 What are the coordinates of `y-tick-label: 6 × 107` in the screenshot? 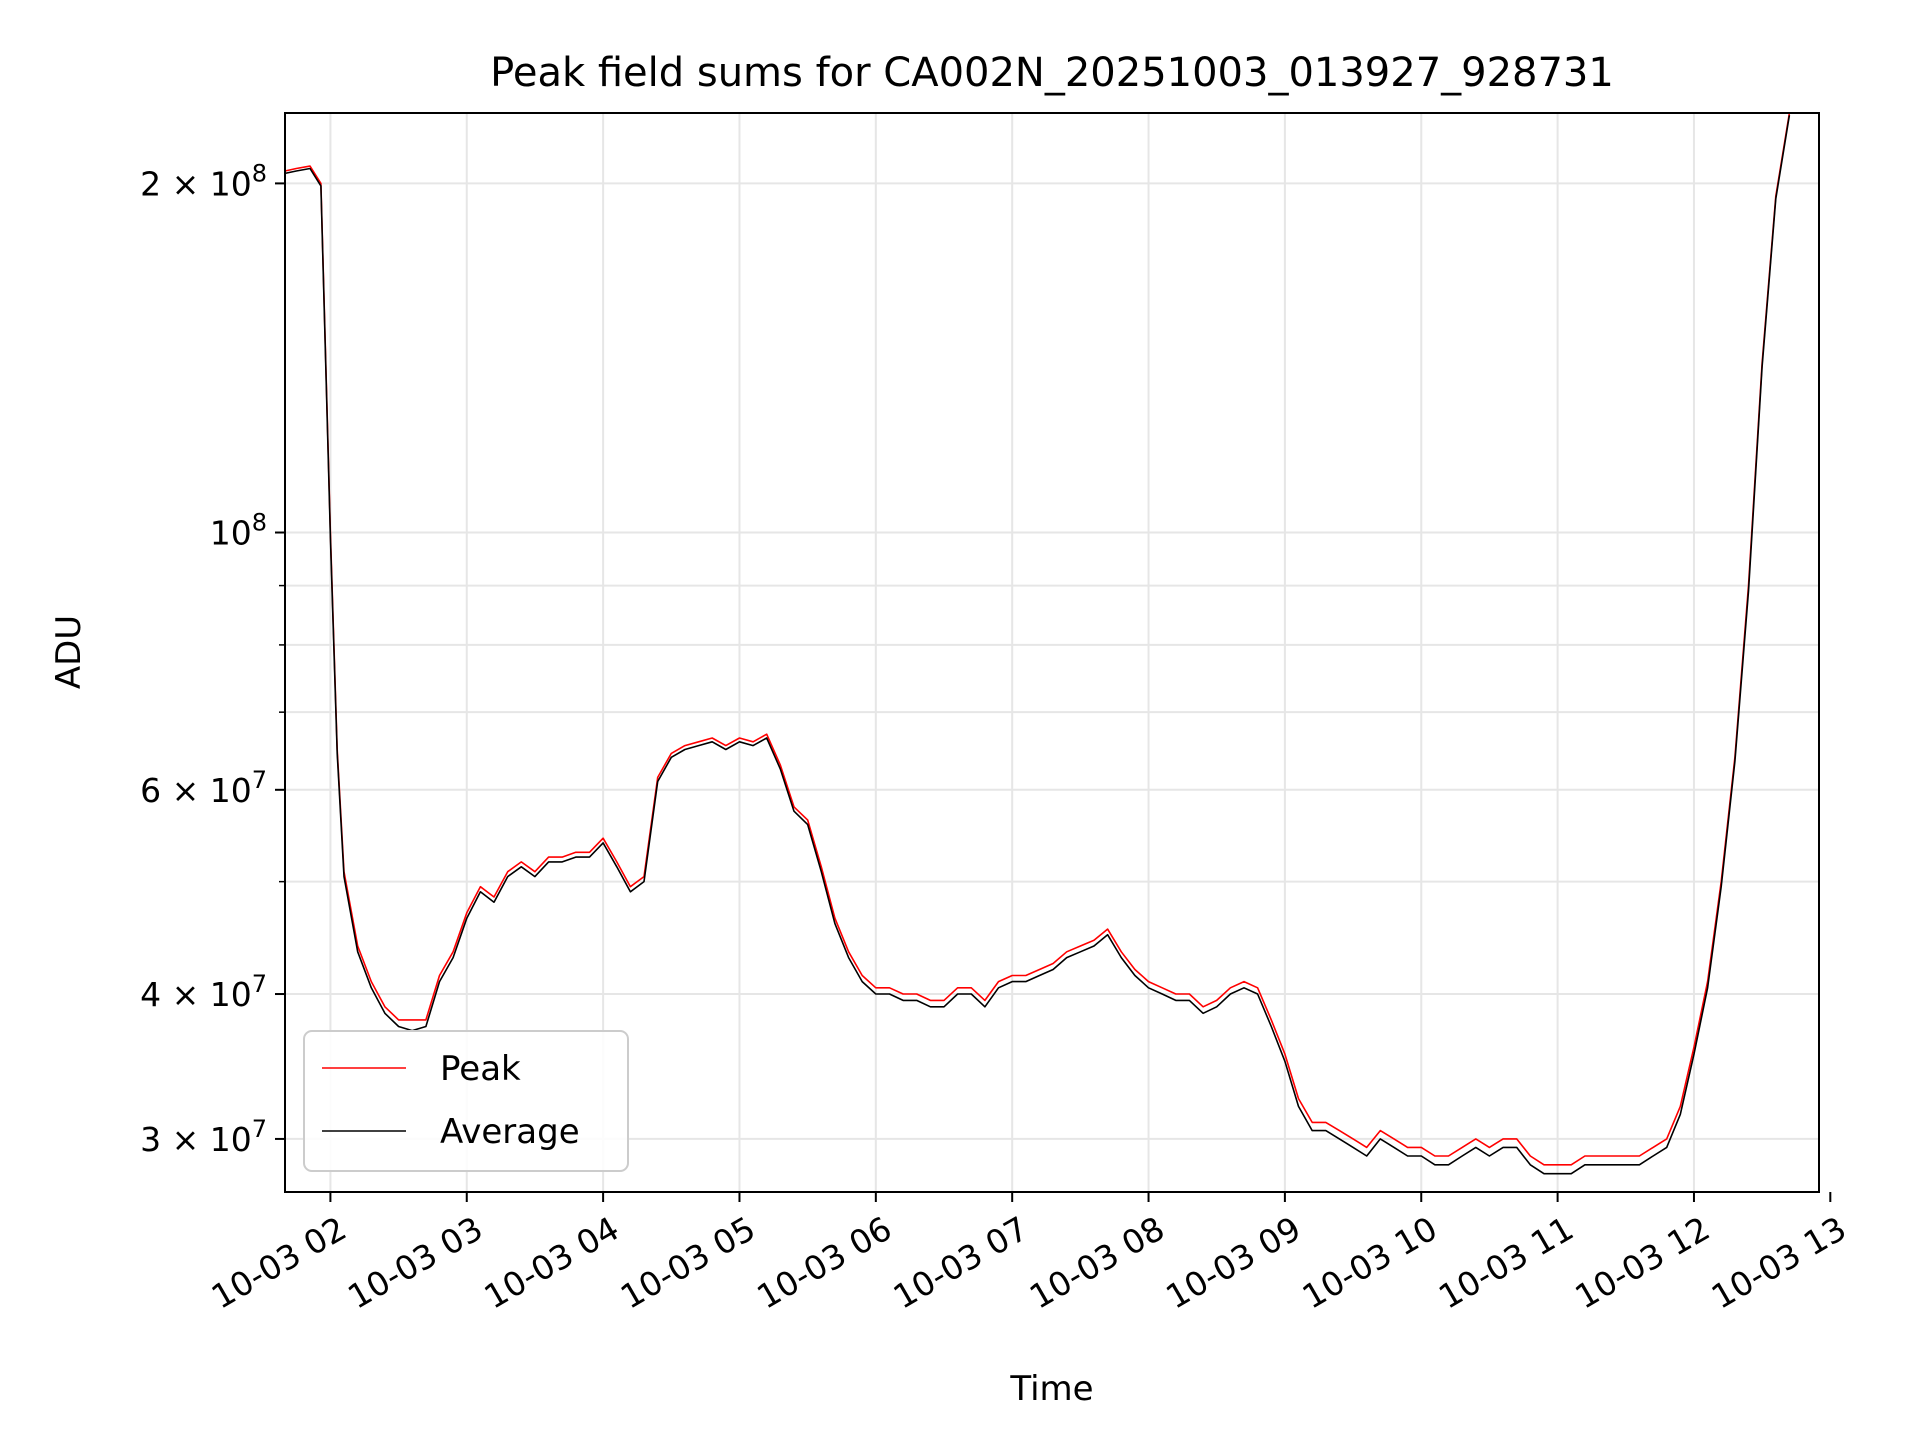 It's located at (203, 788).